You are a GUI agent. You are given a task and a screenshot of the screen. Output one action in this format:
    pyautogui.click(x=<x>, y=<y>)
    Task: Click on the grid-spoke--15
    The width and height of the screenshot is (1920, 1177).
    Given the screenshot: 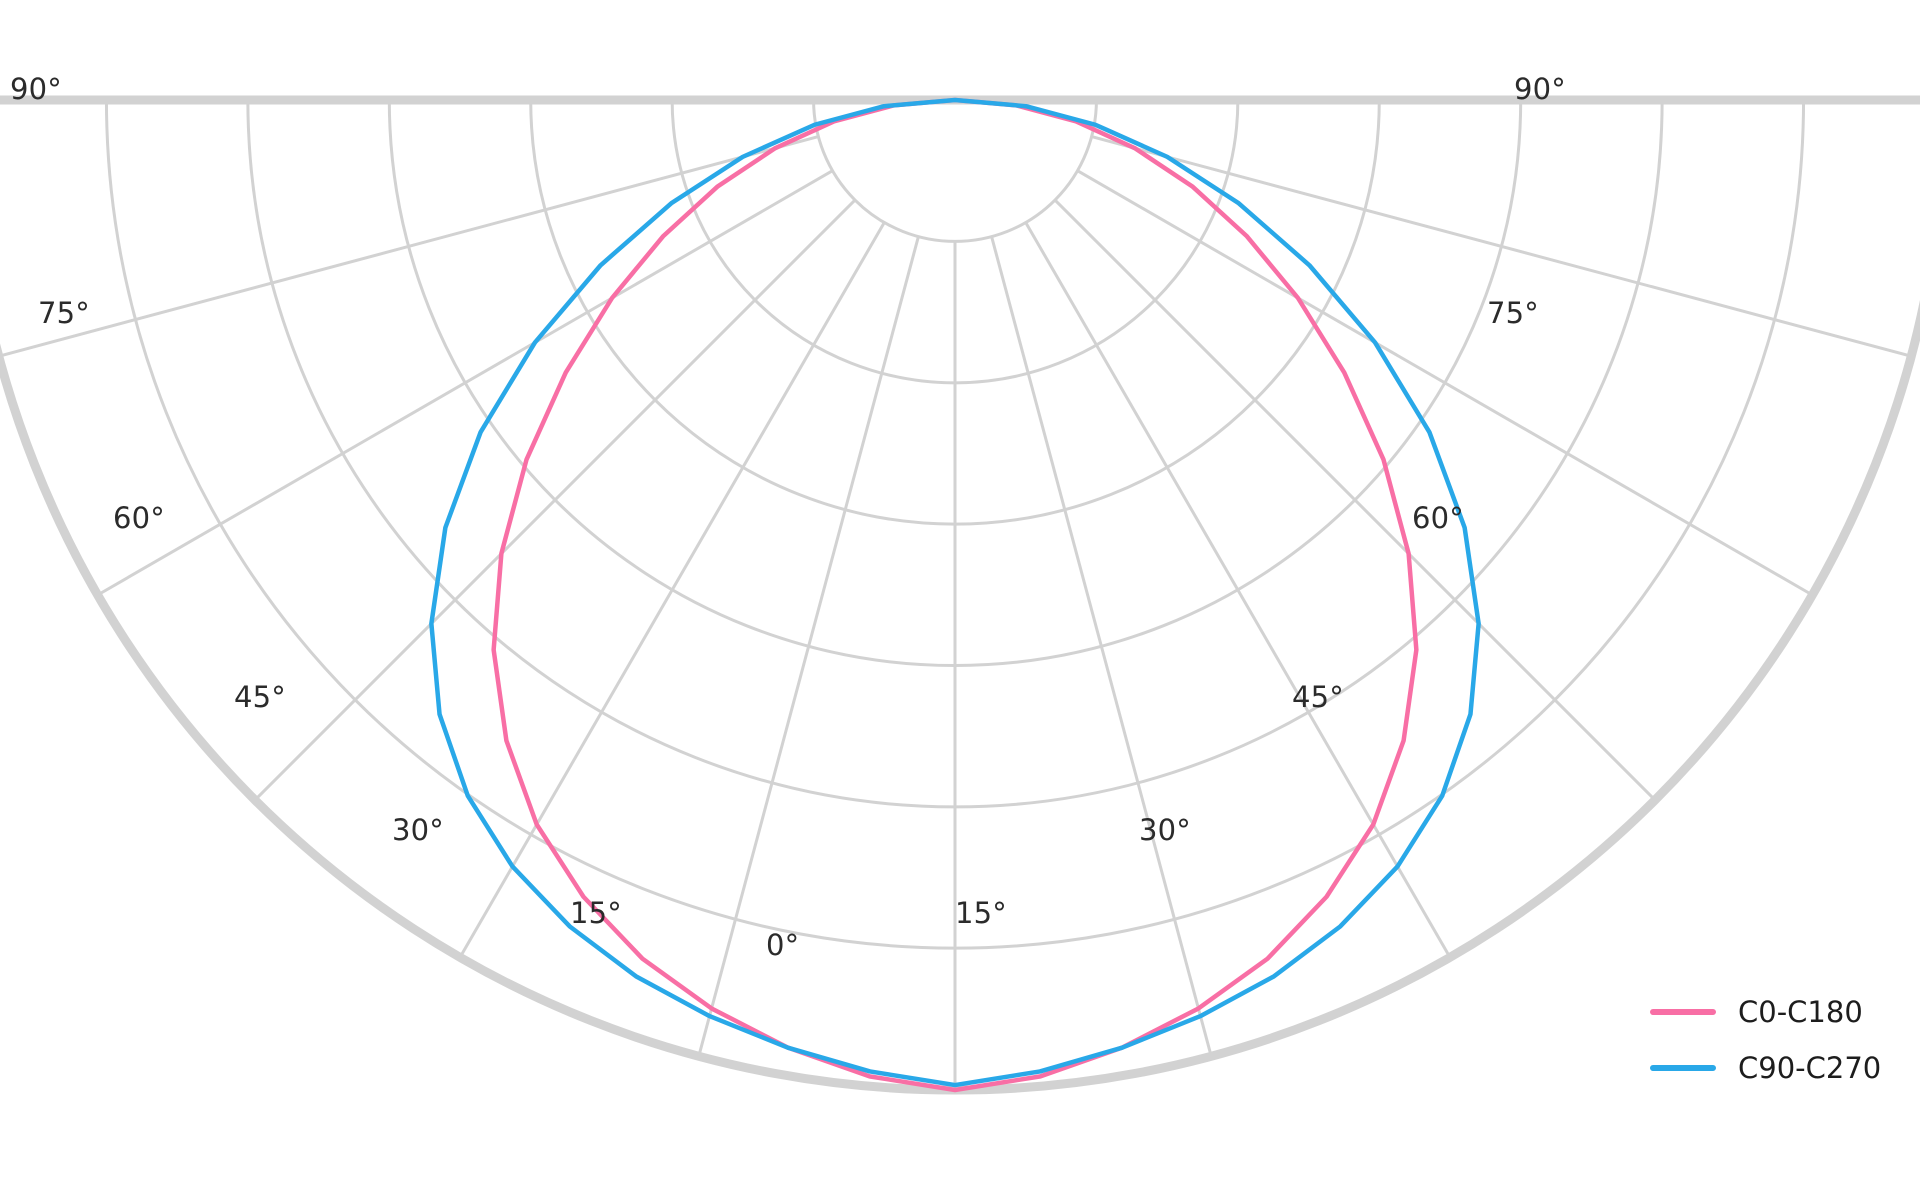 What is the action you would take?
    pyautogui.click(x=808, y=646)
    